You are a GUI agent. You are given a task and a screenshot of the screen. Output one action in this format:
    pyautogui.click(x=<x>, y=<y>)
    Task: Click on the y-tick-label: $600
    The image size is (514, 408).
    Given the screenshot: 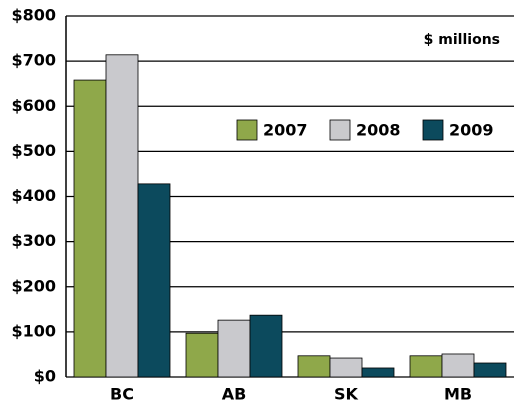 What is the action you would take?
    pyautogui.click(x=33, y=105)
    